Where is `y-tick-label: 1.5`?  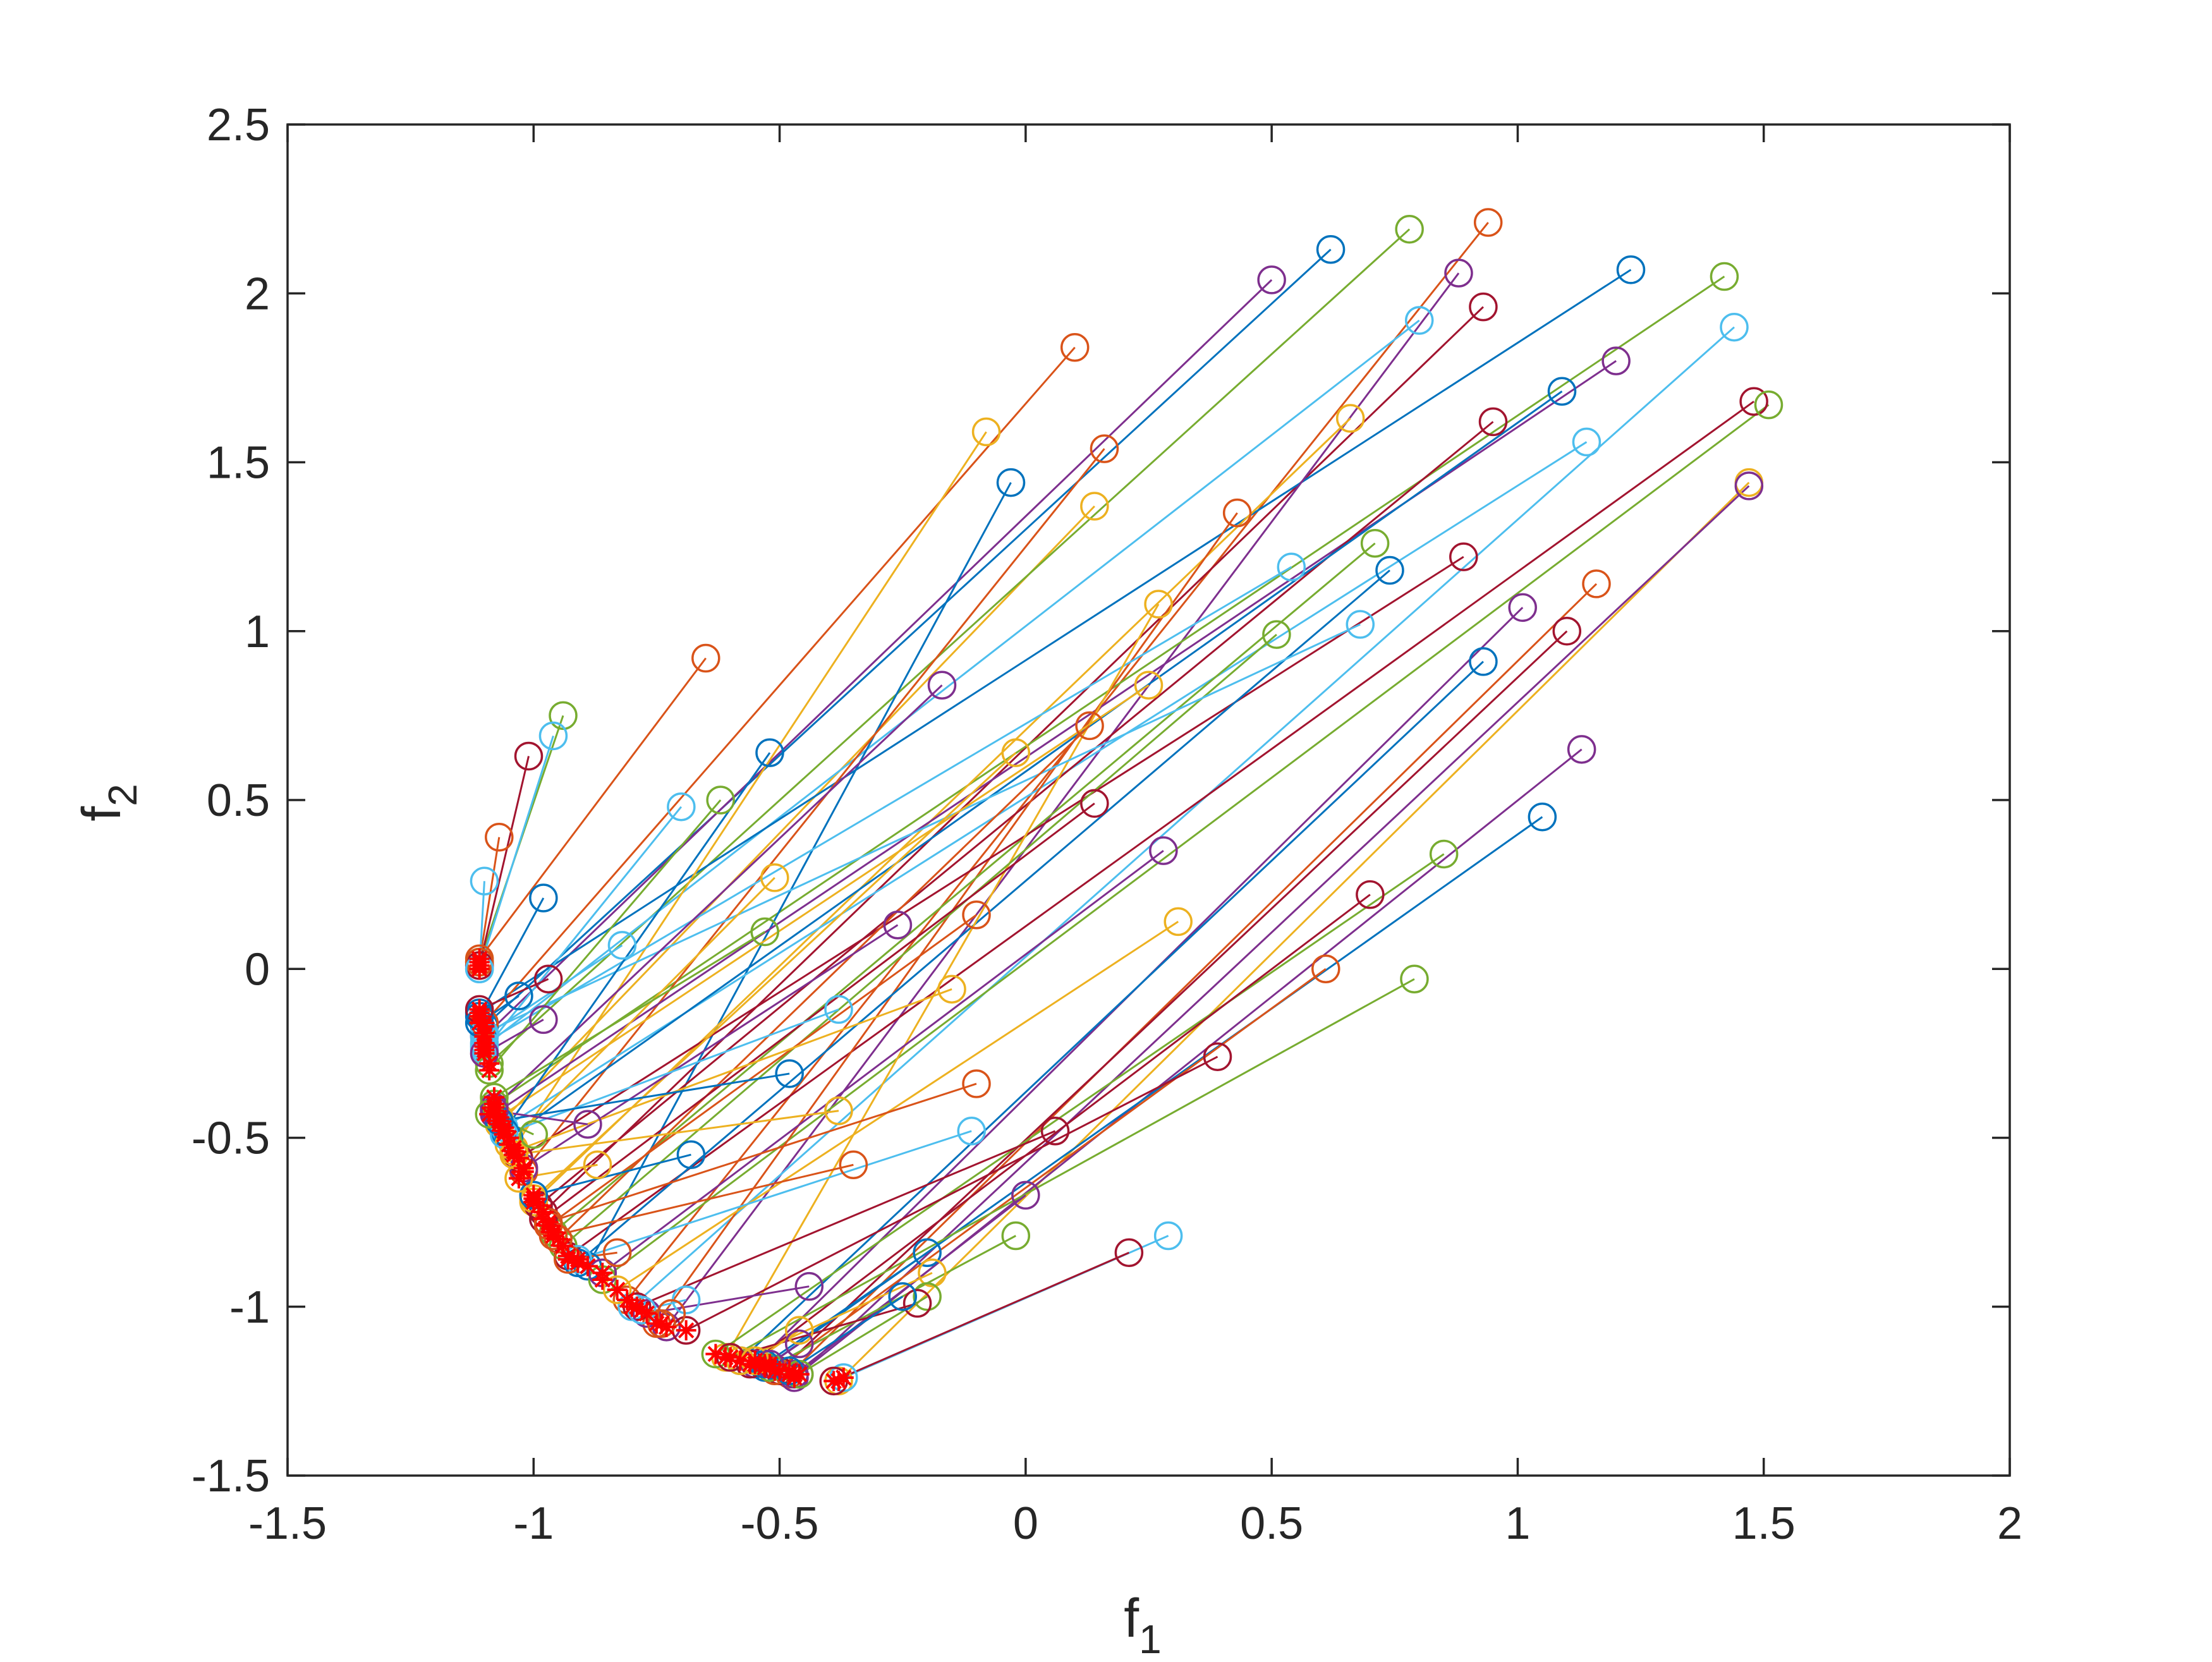
y-tick-label: 1.5 is located at coordinates (238, 463).